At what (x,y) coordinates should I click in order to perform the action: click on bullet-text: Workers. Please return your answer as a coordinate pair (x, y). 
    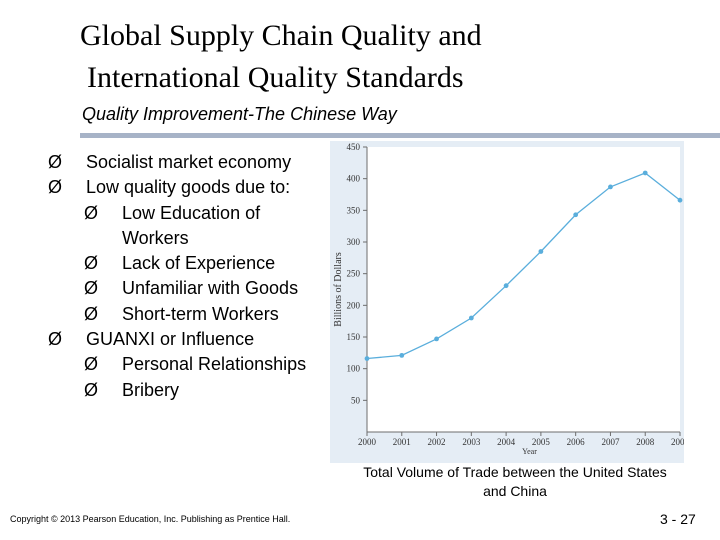
    Looking at the image, I should click on (155, 237).